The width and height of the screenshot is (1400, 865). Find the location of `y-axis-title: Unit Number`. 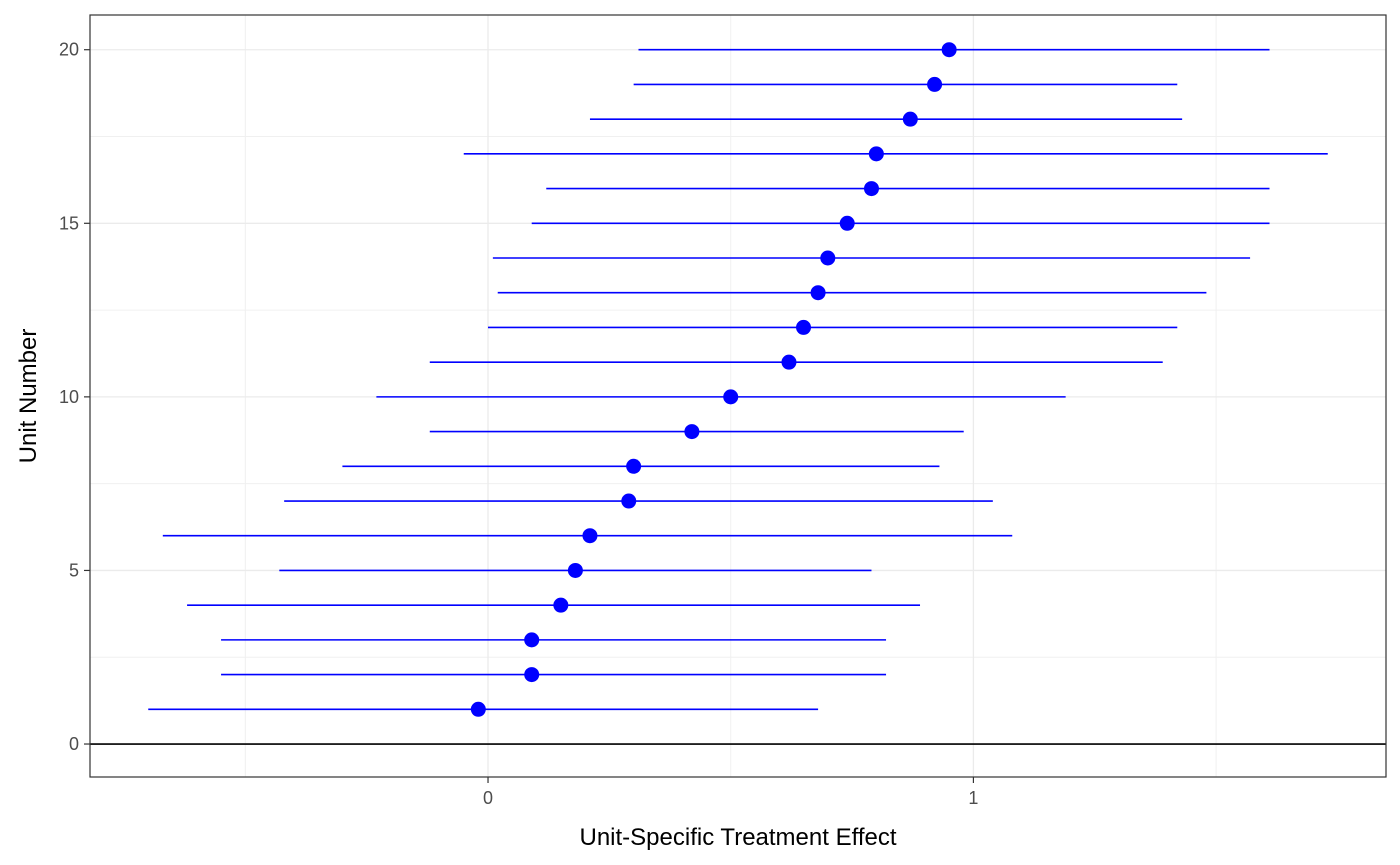

y-axis-title: Unit Number is located at coordinates (28, 396).